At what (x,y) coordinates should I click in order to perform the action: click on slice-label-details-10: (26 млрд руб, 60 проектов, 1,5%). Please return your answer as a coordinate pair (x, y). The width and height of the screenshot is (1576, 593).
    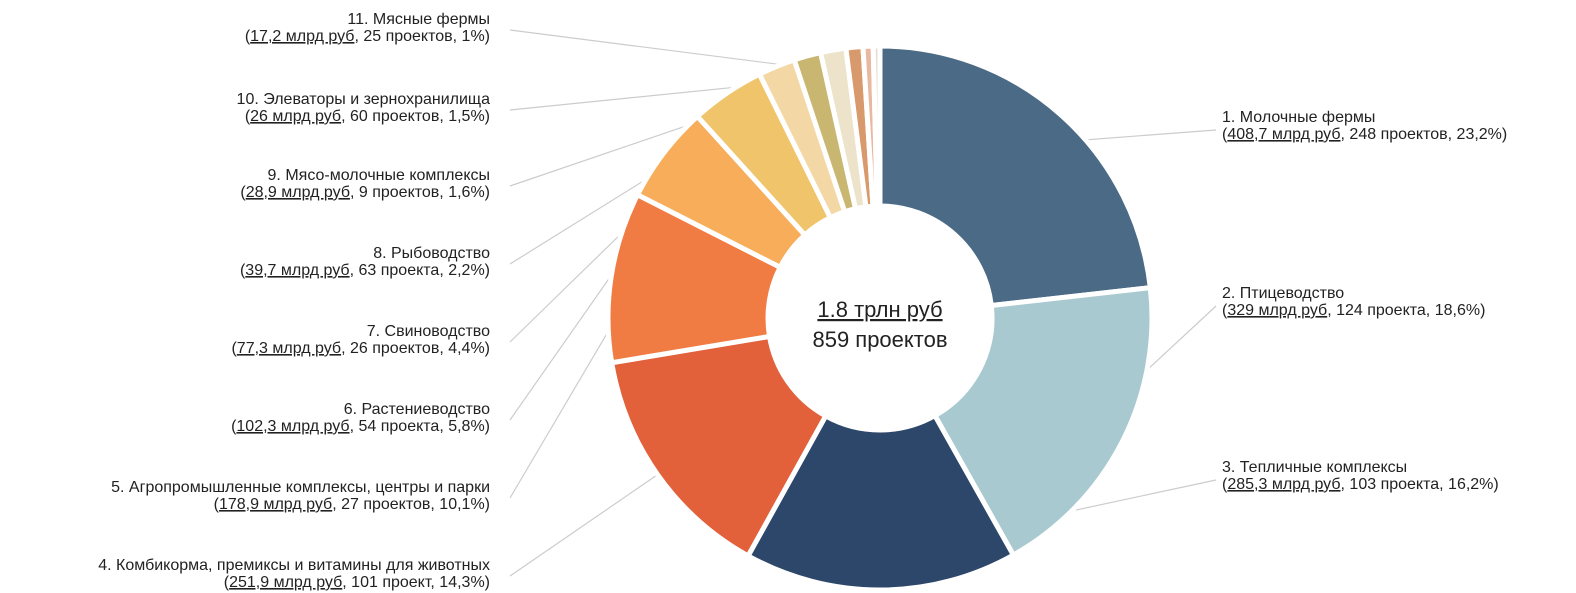
    Looking at the image, I should click on (367, 116).